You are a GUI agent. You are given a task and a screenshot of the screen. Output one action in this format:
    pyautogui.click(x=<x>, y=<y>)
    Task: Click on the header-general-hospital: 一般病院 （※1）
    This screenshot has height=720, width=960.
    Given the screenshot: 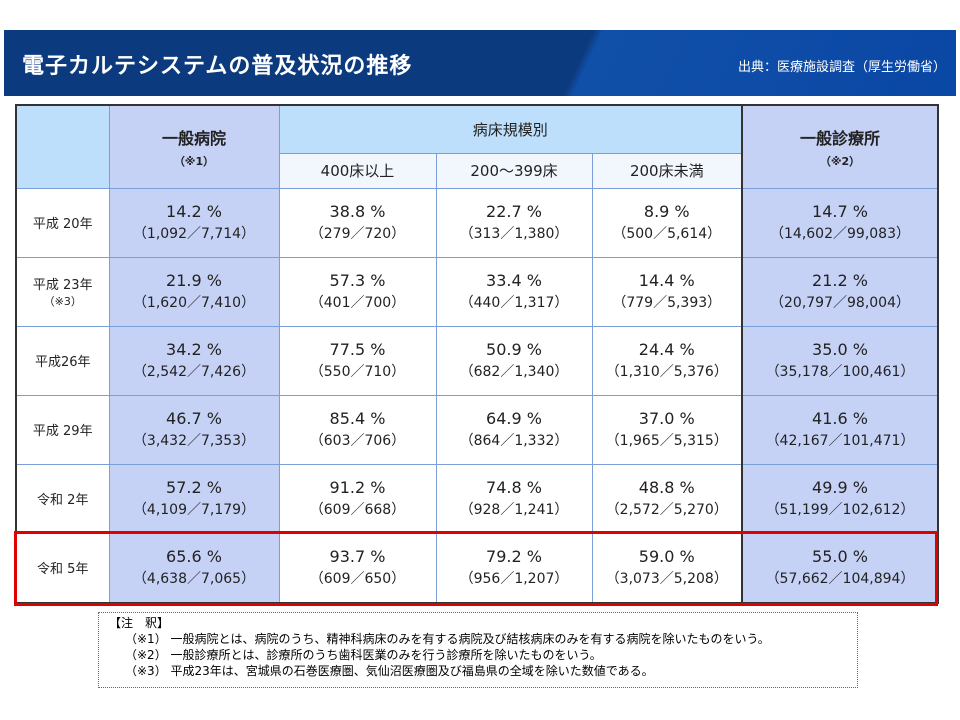 What is the action you would take?
    pyautogui.click(x=194, y=146)
    